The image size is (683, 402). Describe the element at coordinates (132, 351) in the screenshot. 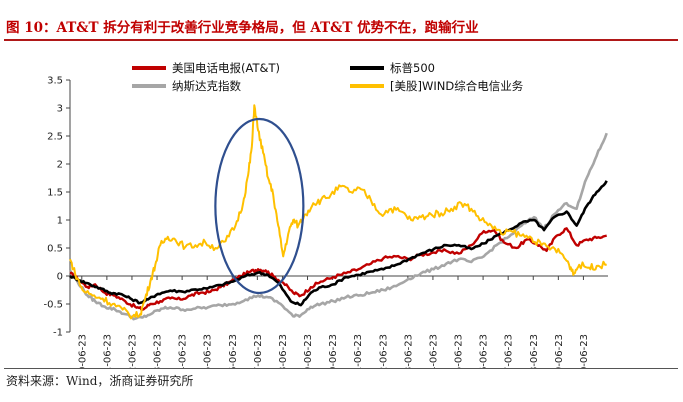

I see `x-tick-label: 2002-06-23` at that location.